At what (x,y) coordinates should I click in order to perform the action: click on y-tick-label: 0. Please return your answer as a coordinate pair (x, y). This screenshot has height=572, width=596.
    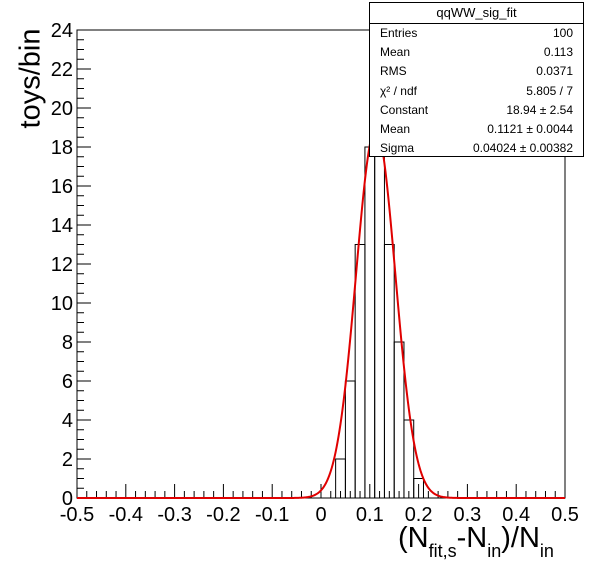
    Looking at the image, I should click on (67, 499).